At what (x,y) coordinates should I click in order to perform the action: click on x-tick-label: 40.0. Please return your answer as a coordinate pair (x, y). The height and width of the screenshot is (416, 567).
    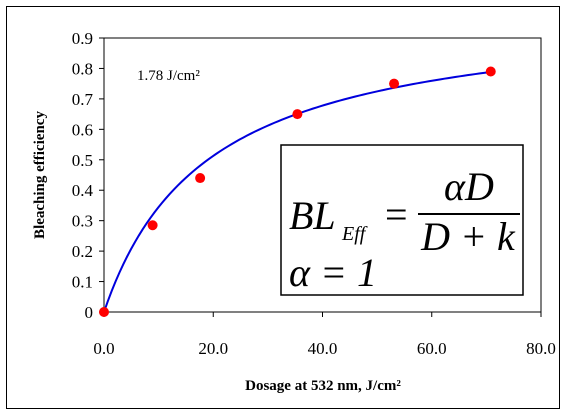
    Looking at the image, I should click on (323, 348).